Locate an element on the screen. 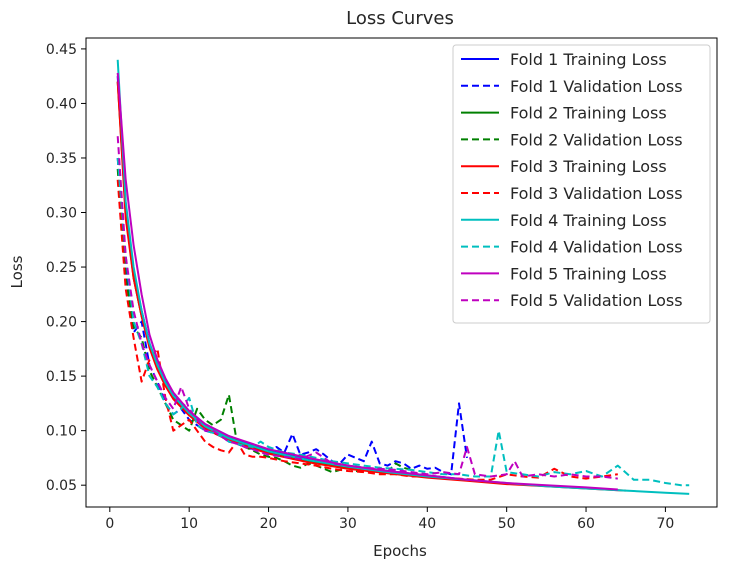 The width and height of the screenshot is (733, 567). legend-label: Fold 1 Validation Loss is located at coordinates (596, 86).